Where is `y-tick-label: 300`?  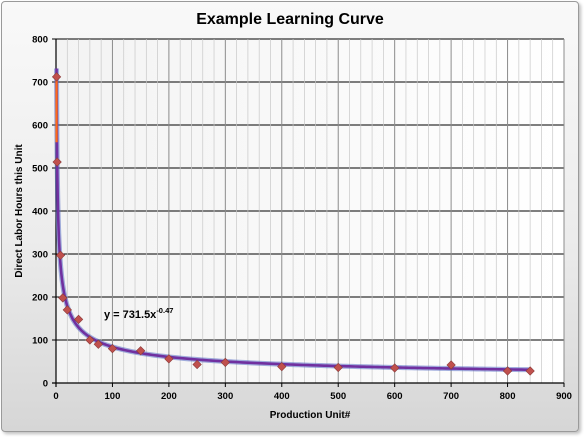 y-tick-label: 300 is located at coordinates (40, 255).